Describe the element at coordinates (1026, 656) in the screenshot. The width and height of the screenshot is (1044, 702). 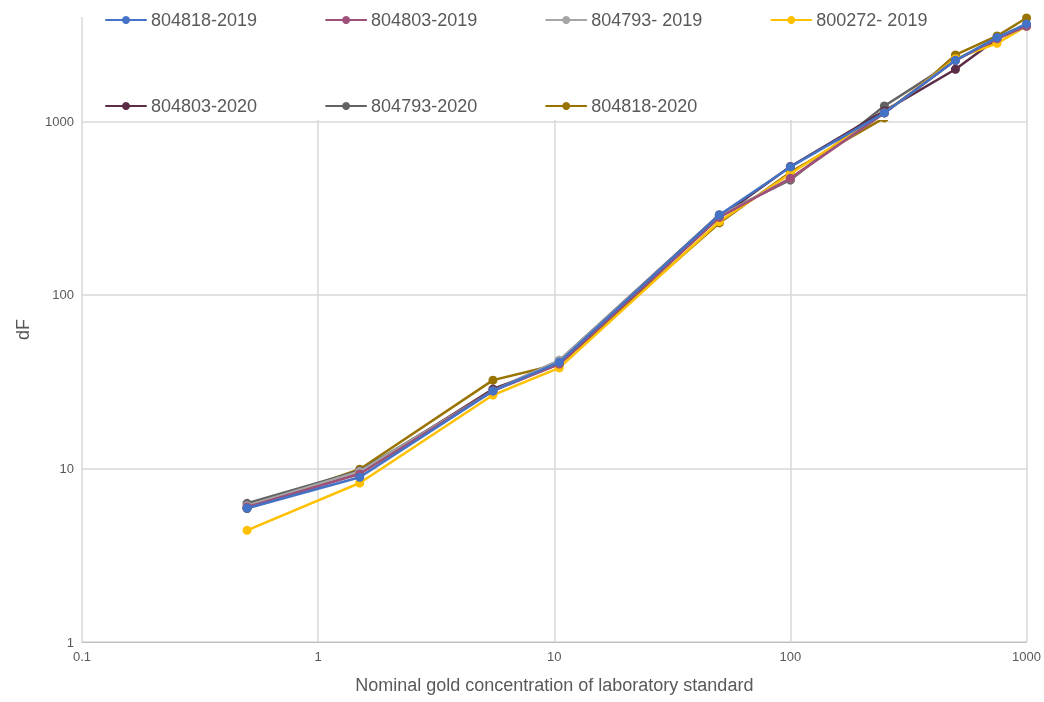
I see `x-tick-label: 1000` at that location.